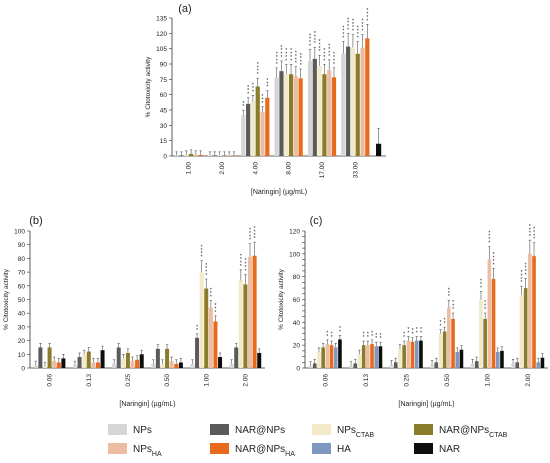 The height and width of the screenshot is (463, 550). Describe the element at coordinates (406, 380) in the screenshot. I see `x-tick-label: 0.25` at that location.